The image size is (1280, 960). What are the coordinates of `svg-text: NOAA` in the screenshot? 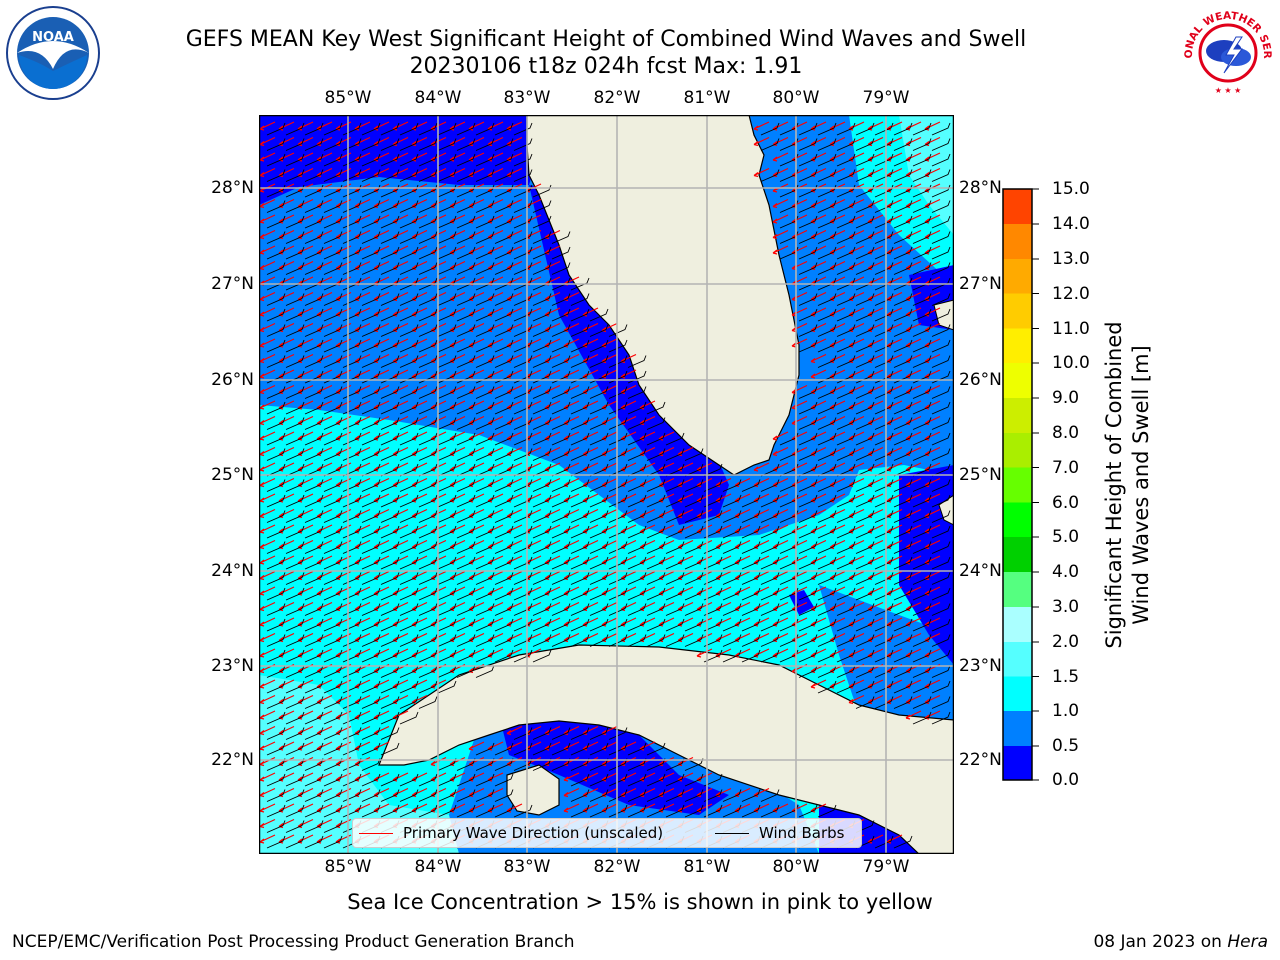 It's located at (53, 37).